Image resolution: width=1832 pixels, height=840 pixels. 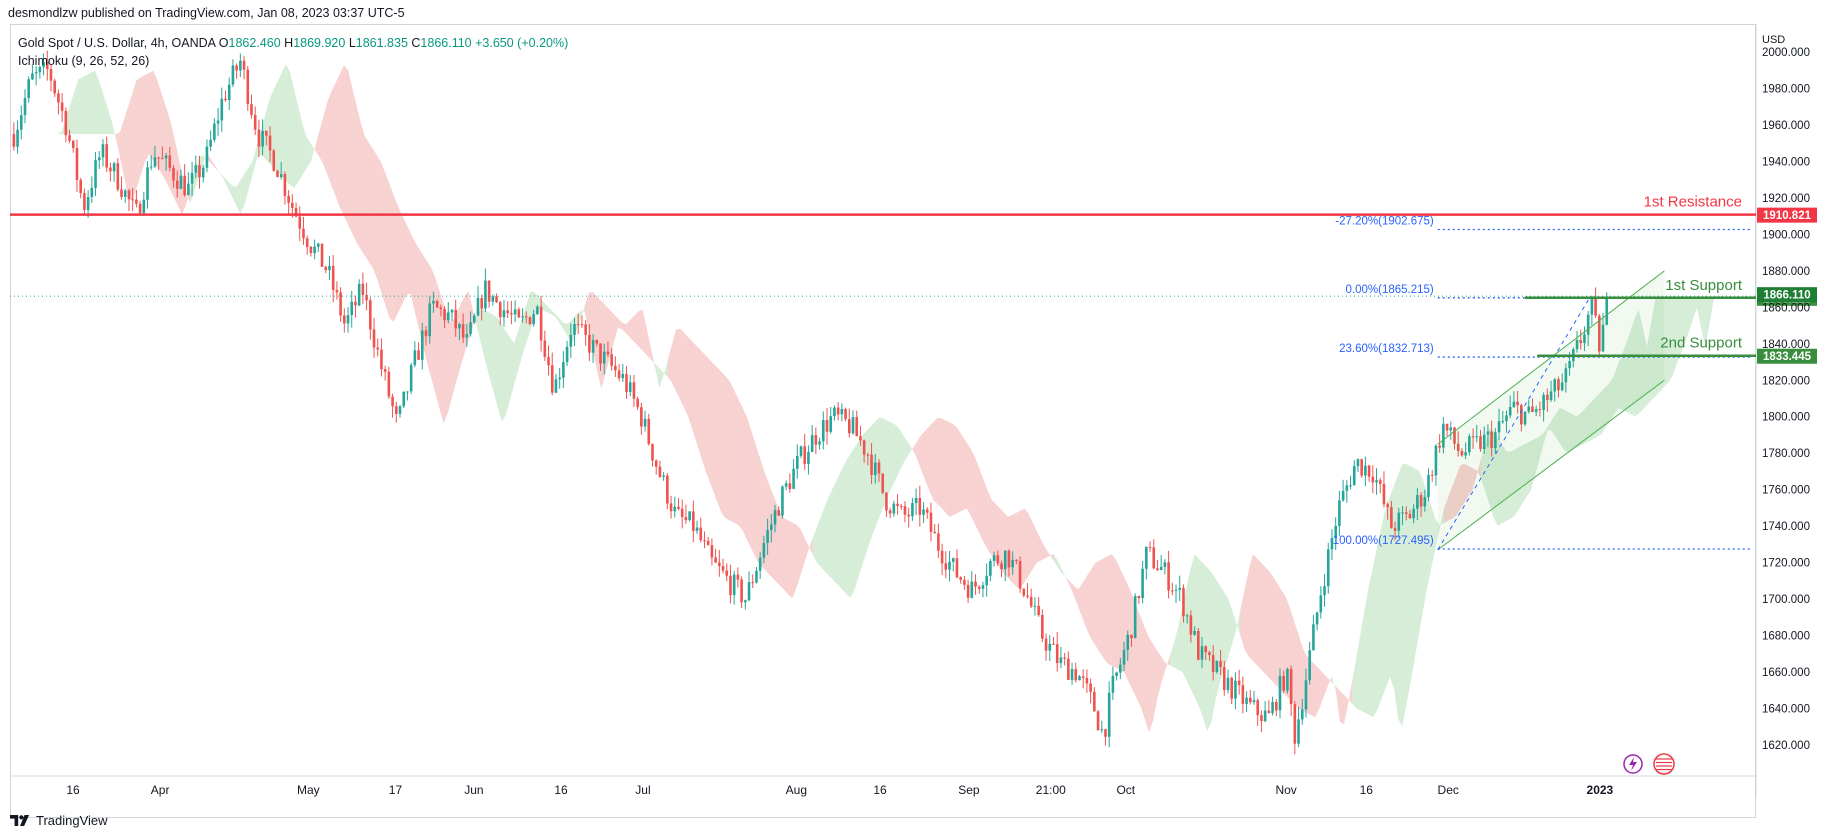 I want to click on y-tick-label: 1980.000, so click(x=1786, y=89).